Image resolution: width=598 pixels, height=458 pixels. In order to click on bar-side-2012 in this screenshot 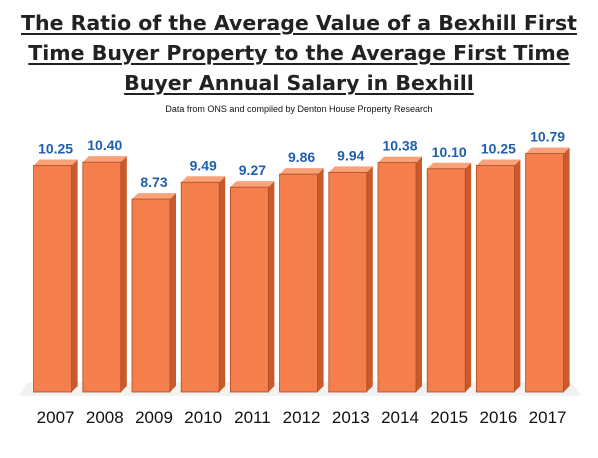, I will do `click(320, 280)`.